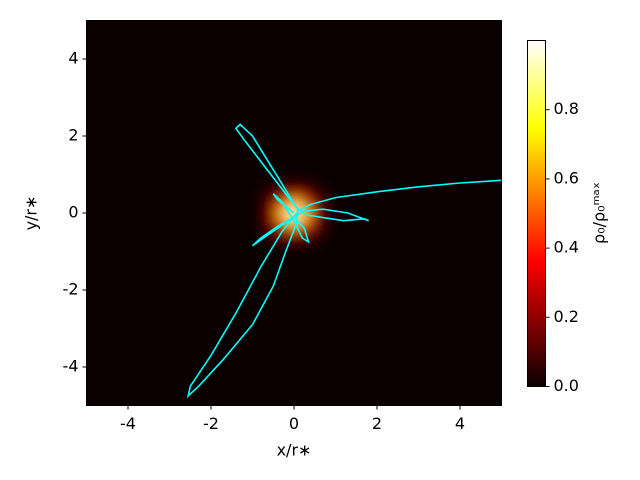  What do you see at coordinates (566, 247) in the screenshot?
I see `colorbar-tick-label: 0.4` at bounding box center [566, 247].